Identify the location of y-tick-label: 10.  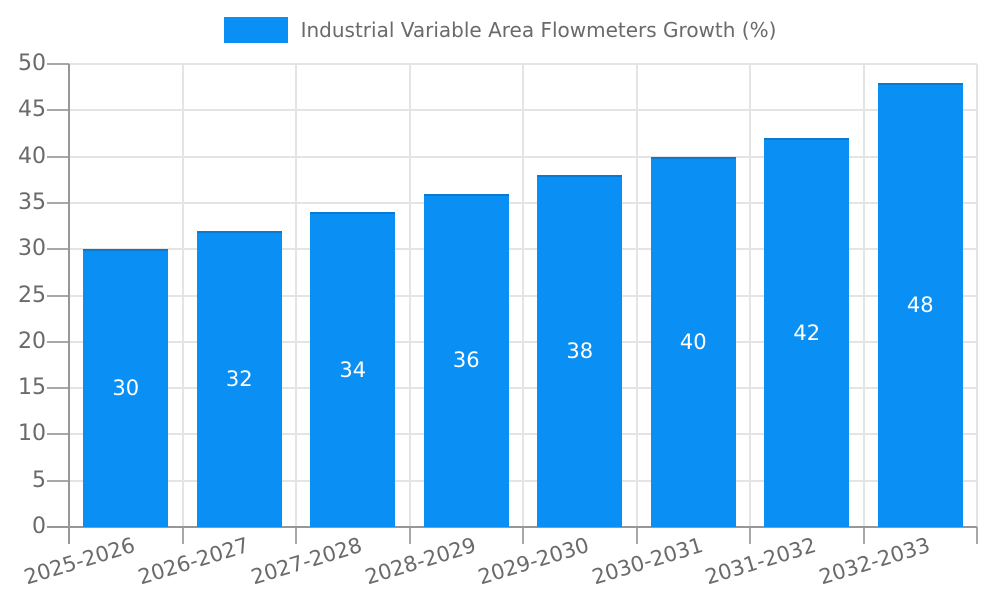
(32, 434).